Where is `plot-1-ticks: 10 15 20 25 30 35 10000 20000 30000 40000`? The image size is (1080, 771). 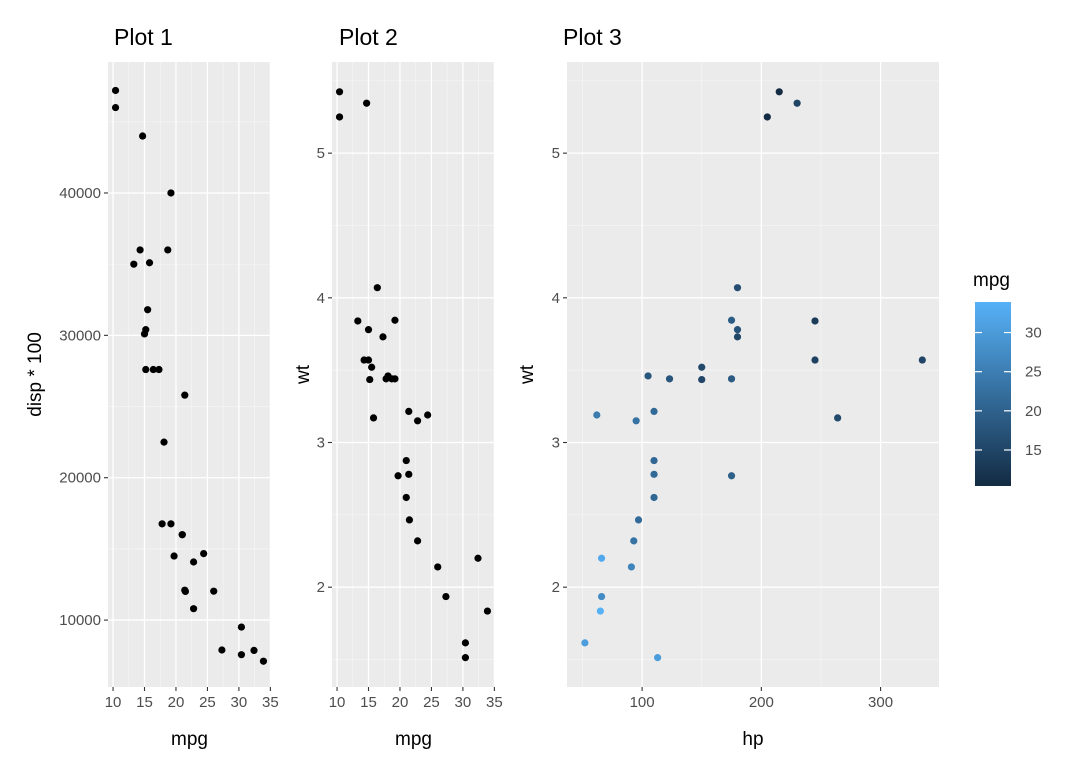 plot-1-ticks: 10 15 20 25 30 35 10000 20000 30000 40000 is located at coordinates (168, 448).